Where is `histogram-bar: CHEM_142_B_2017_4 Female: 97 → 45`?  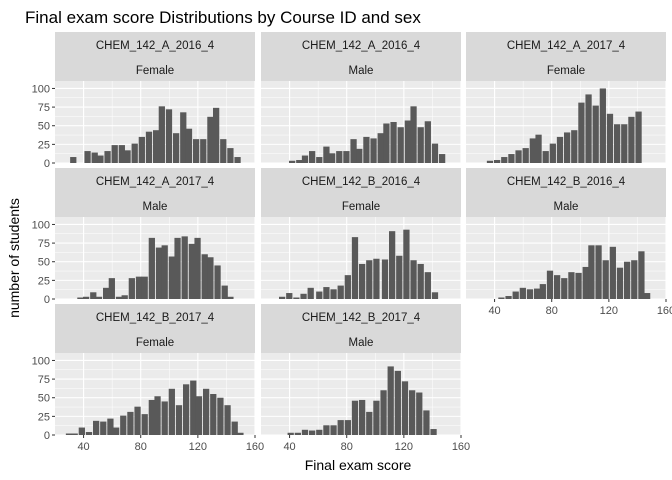
histogram-bar: CHEM_142_B_2017_4 Female: 97 → 45 is located at coordinates (164, 418).